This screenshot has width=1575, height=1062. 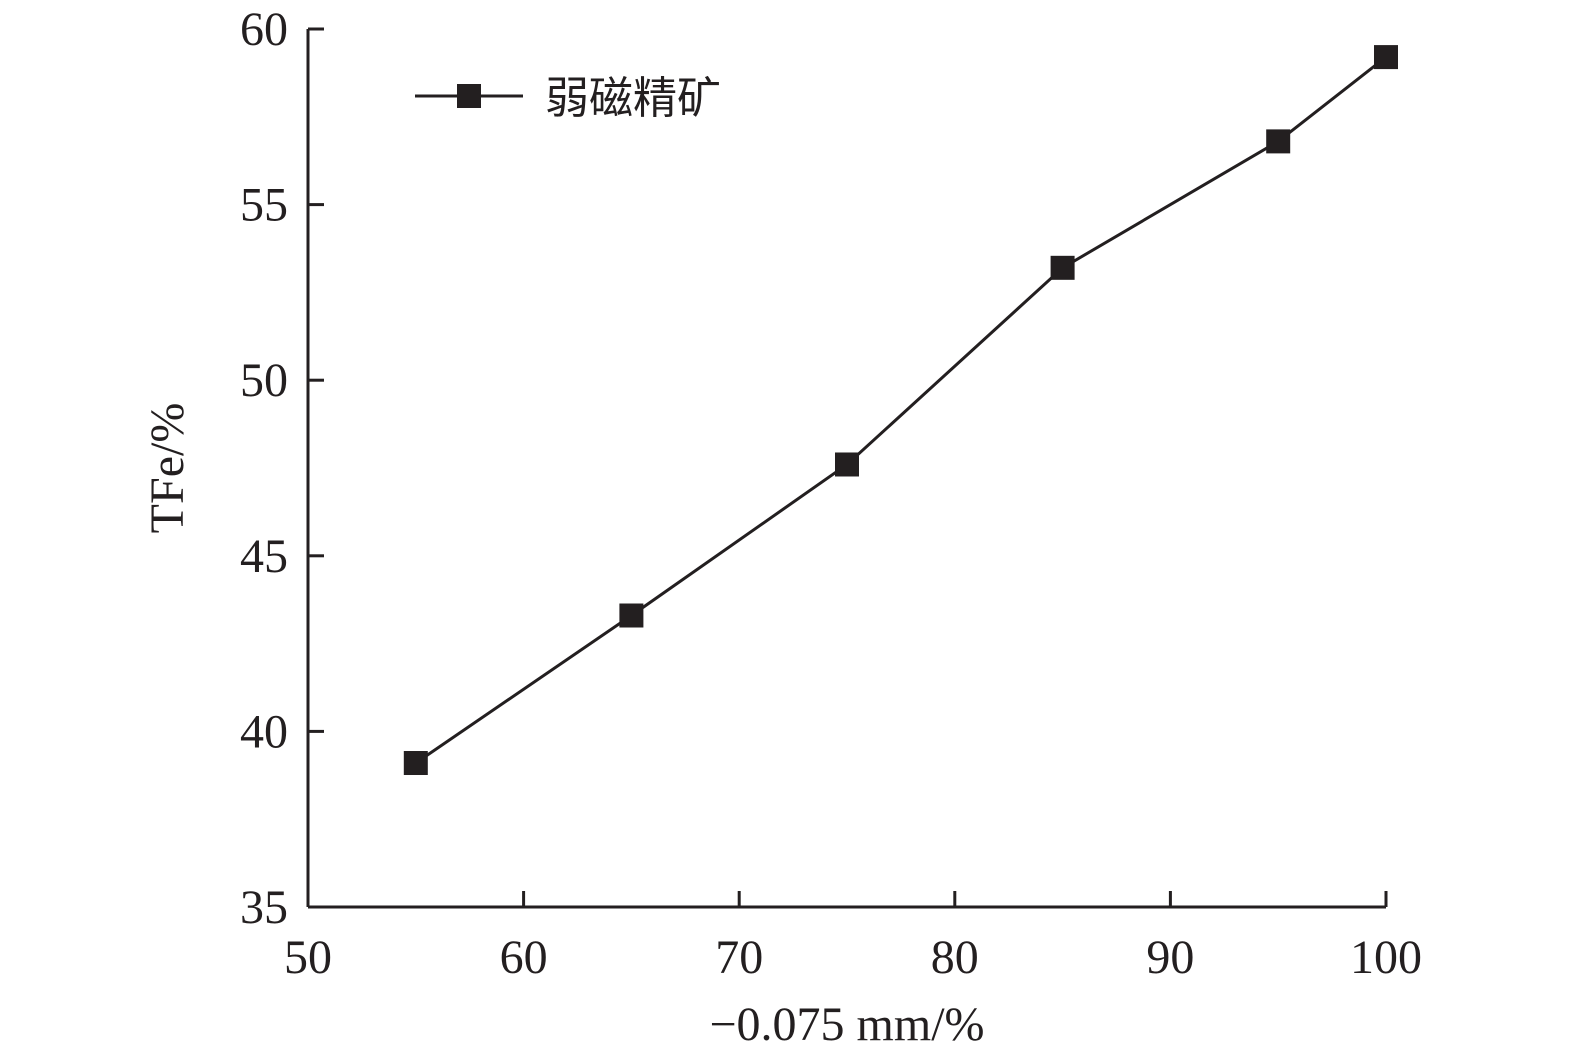 What do you see at coordinates (469, 96) in the screenshot?
I see `legend-marker-square` at bounding box center [469, 96].